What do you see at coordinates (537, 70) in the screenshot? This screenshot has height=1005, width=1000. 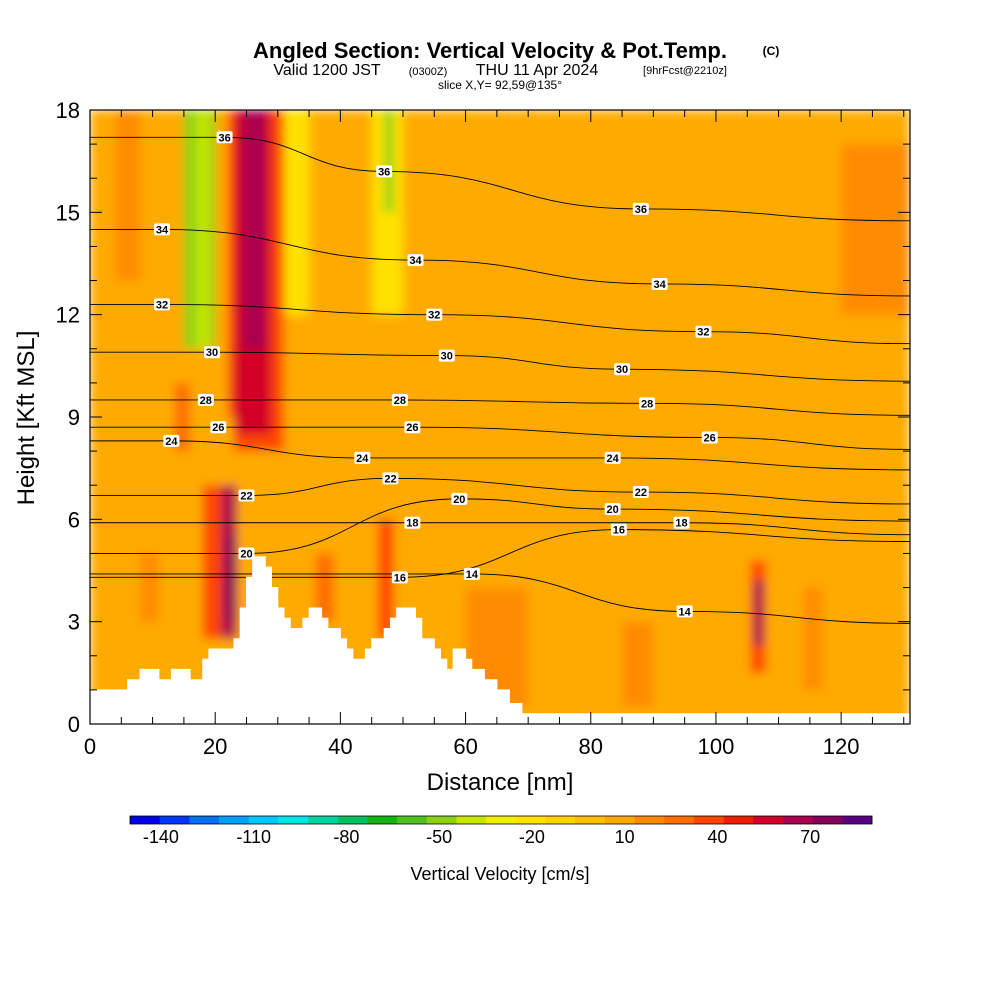 I see `subtitle-date: THU 11 Apr 2024` at bounding box center [537, 70].